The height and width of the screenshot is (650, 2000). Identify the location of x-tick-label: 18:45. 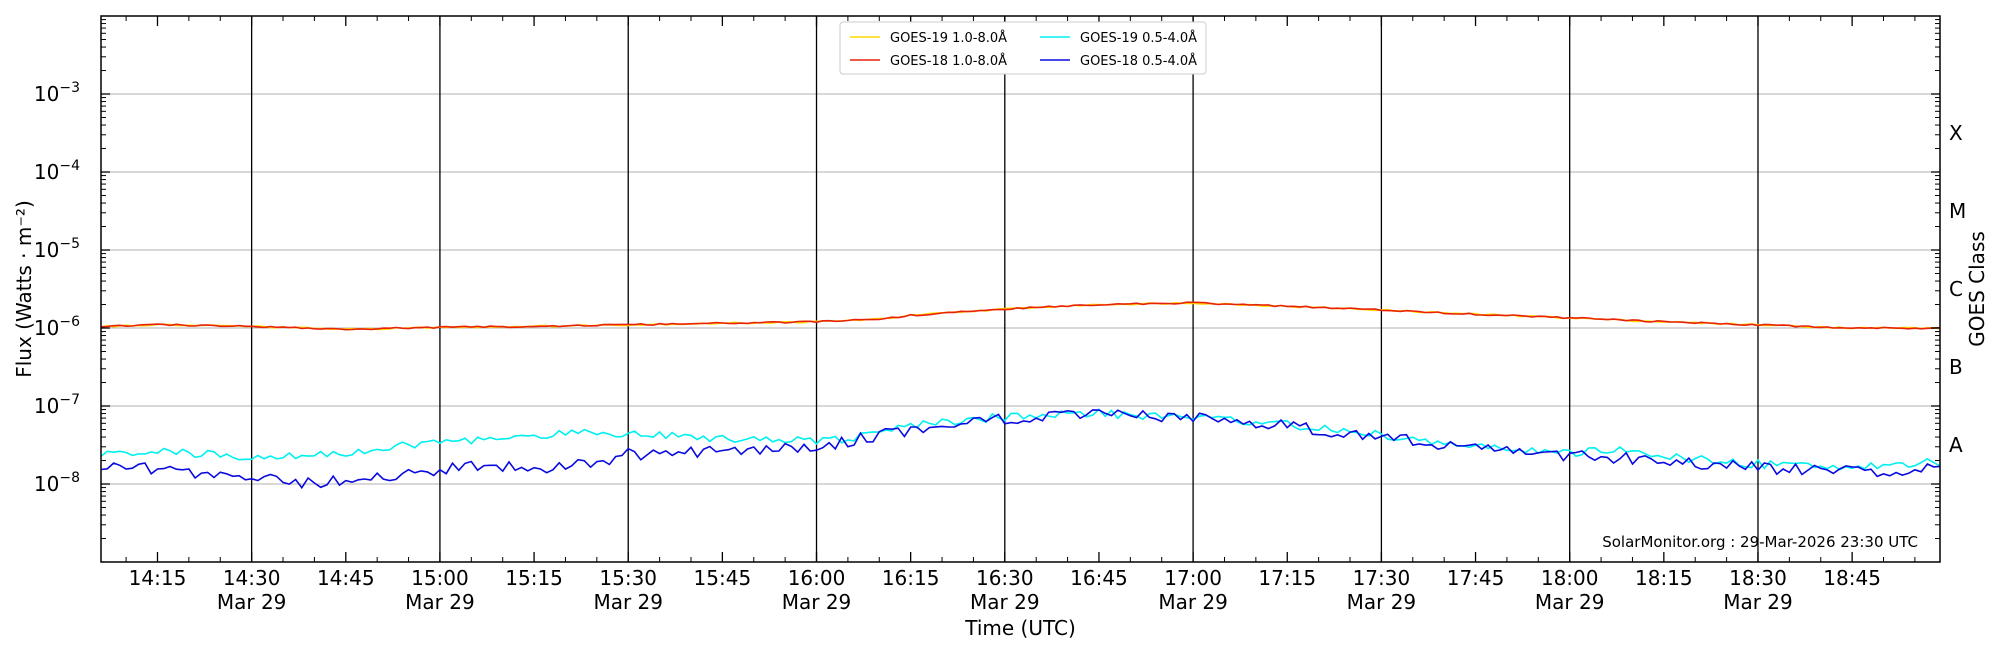
(1852, 578).